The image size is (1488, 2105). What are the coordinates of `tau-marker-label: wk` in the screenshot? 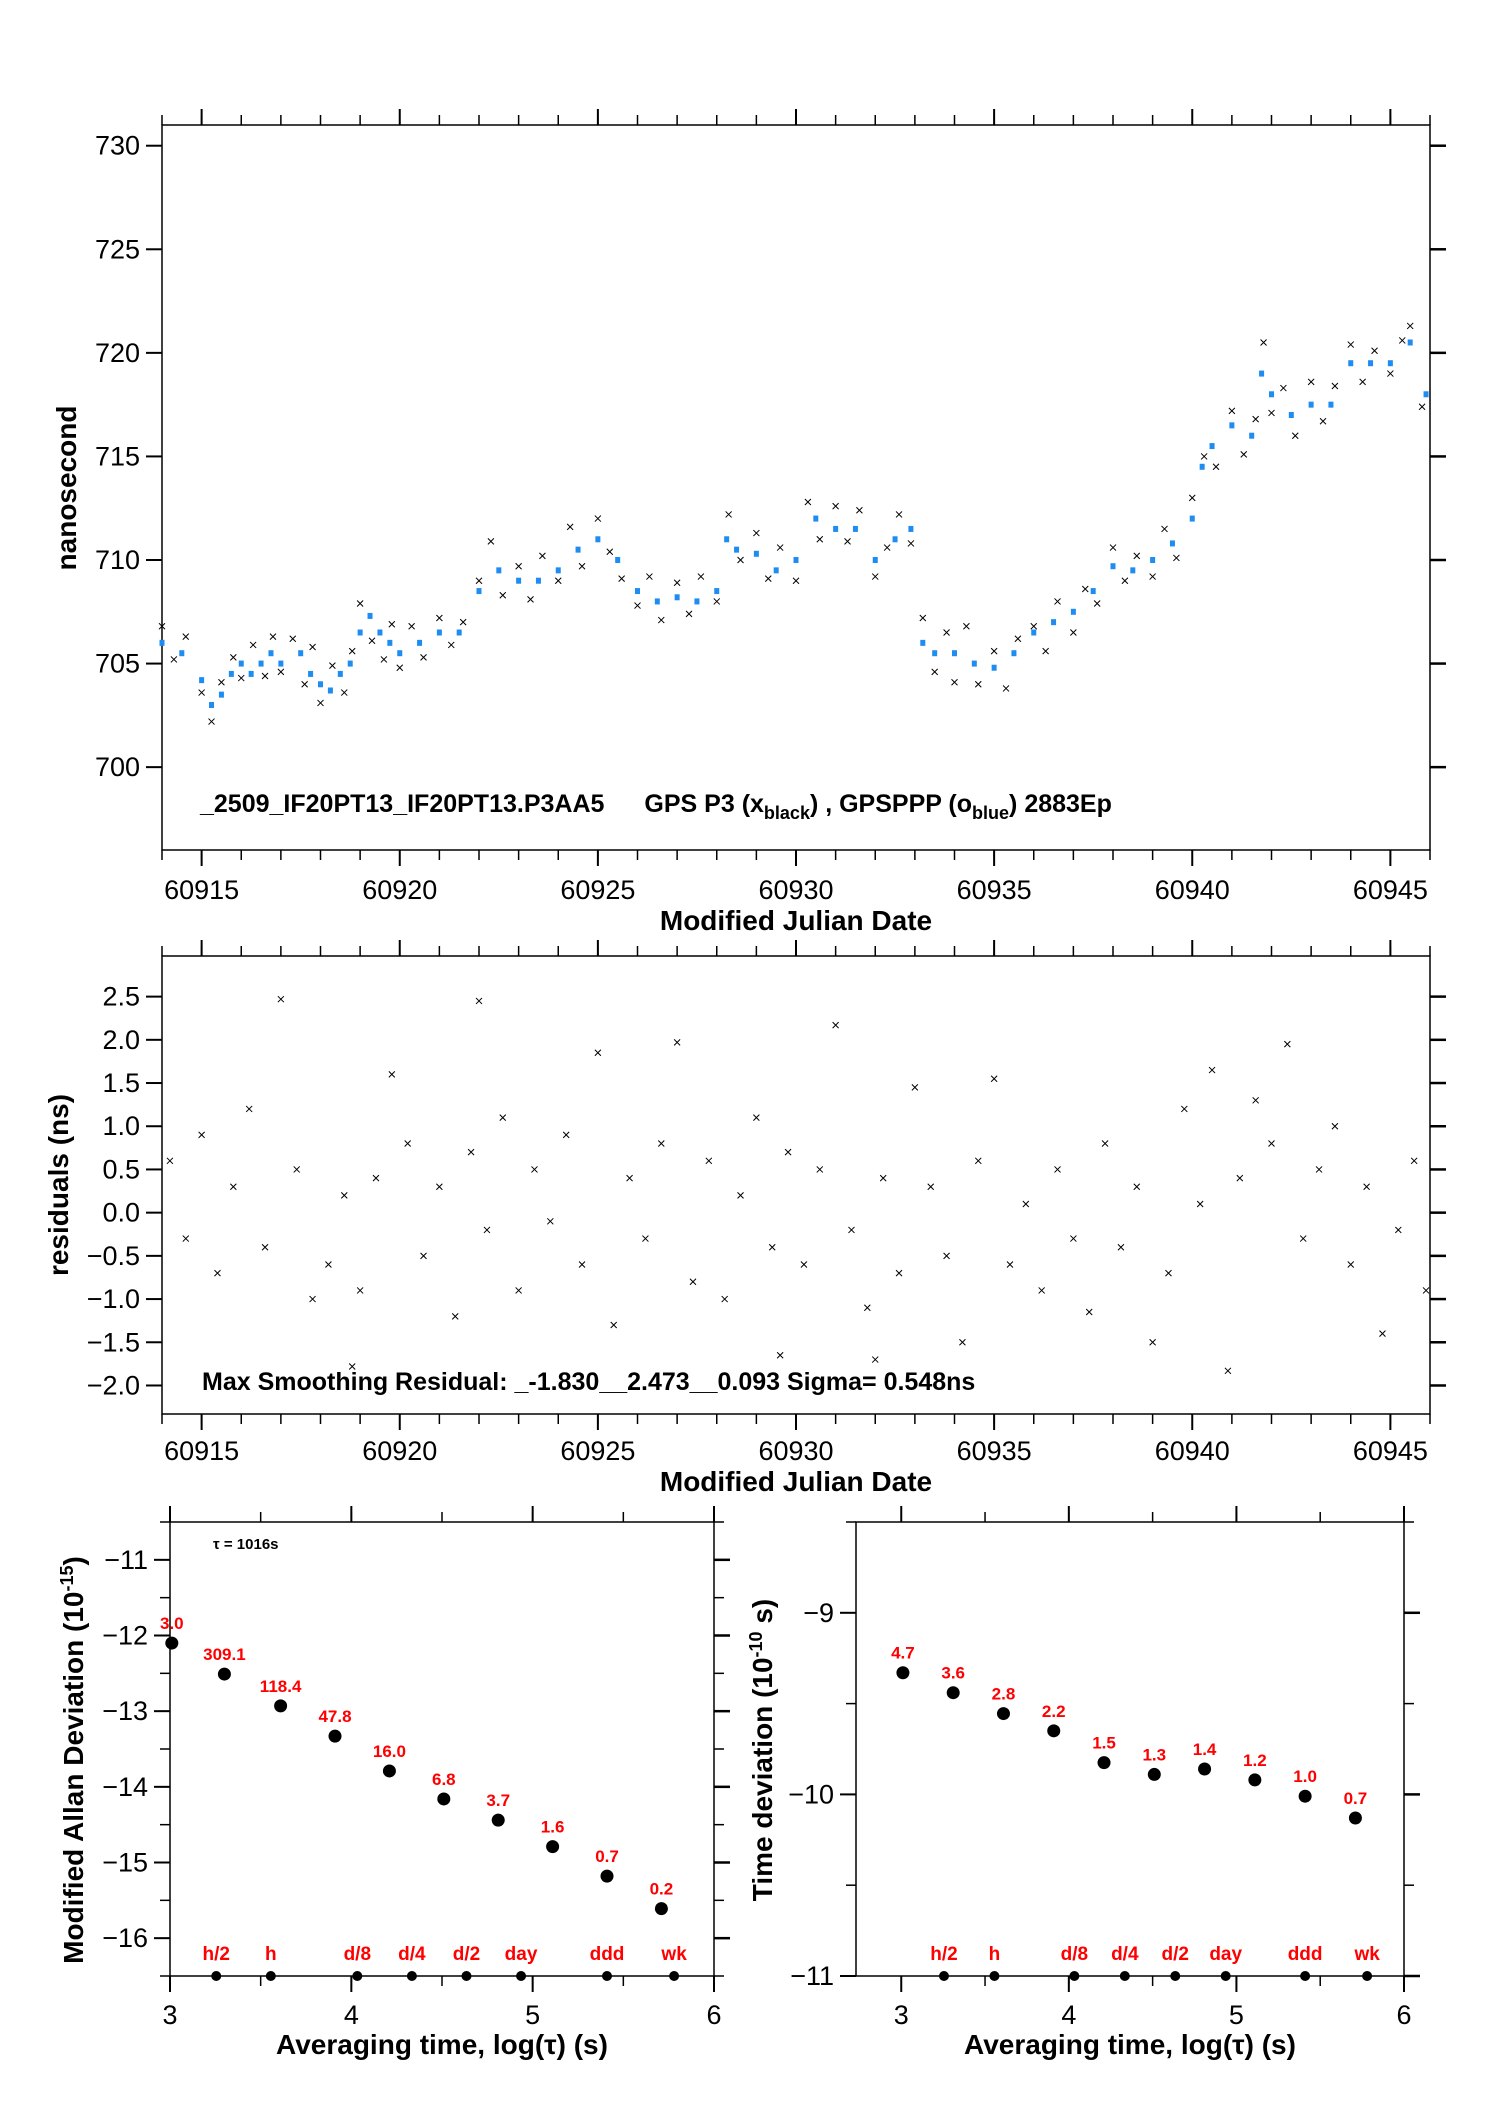 It's located at (673, 1954).